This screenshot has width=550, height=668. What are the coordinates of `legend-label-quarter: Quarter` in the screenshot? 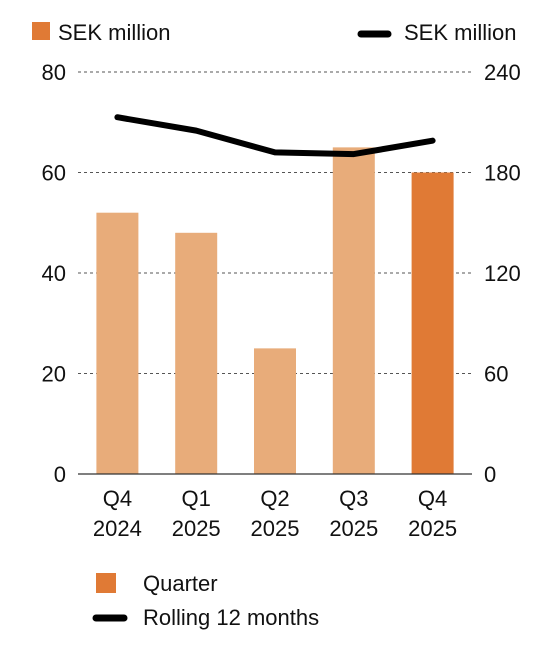 It's located at (180, 583).